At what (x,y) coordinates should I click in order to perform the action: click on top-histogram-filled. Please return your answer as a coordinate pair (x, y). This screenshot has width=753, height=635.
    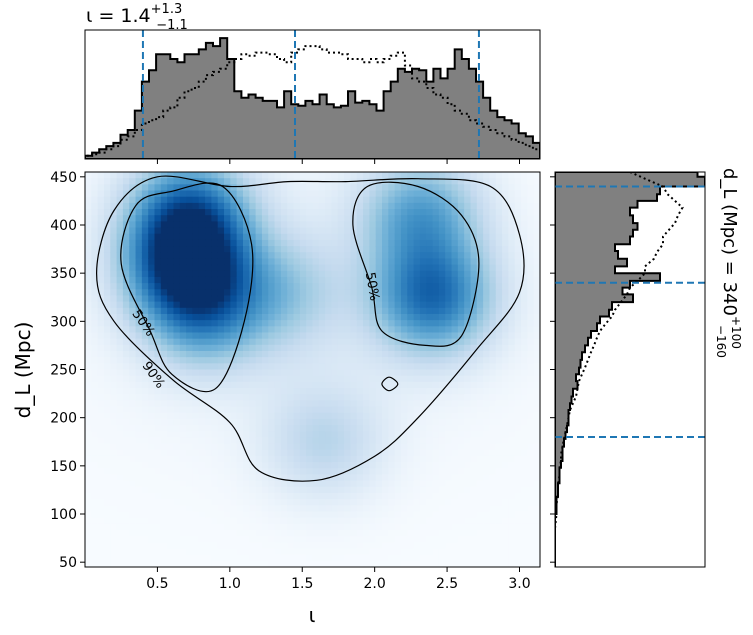
    Looking at the image, I should click on (312, 98).